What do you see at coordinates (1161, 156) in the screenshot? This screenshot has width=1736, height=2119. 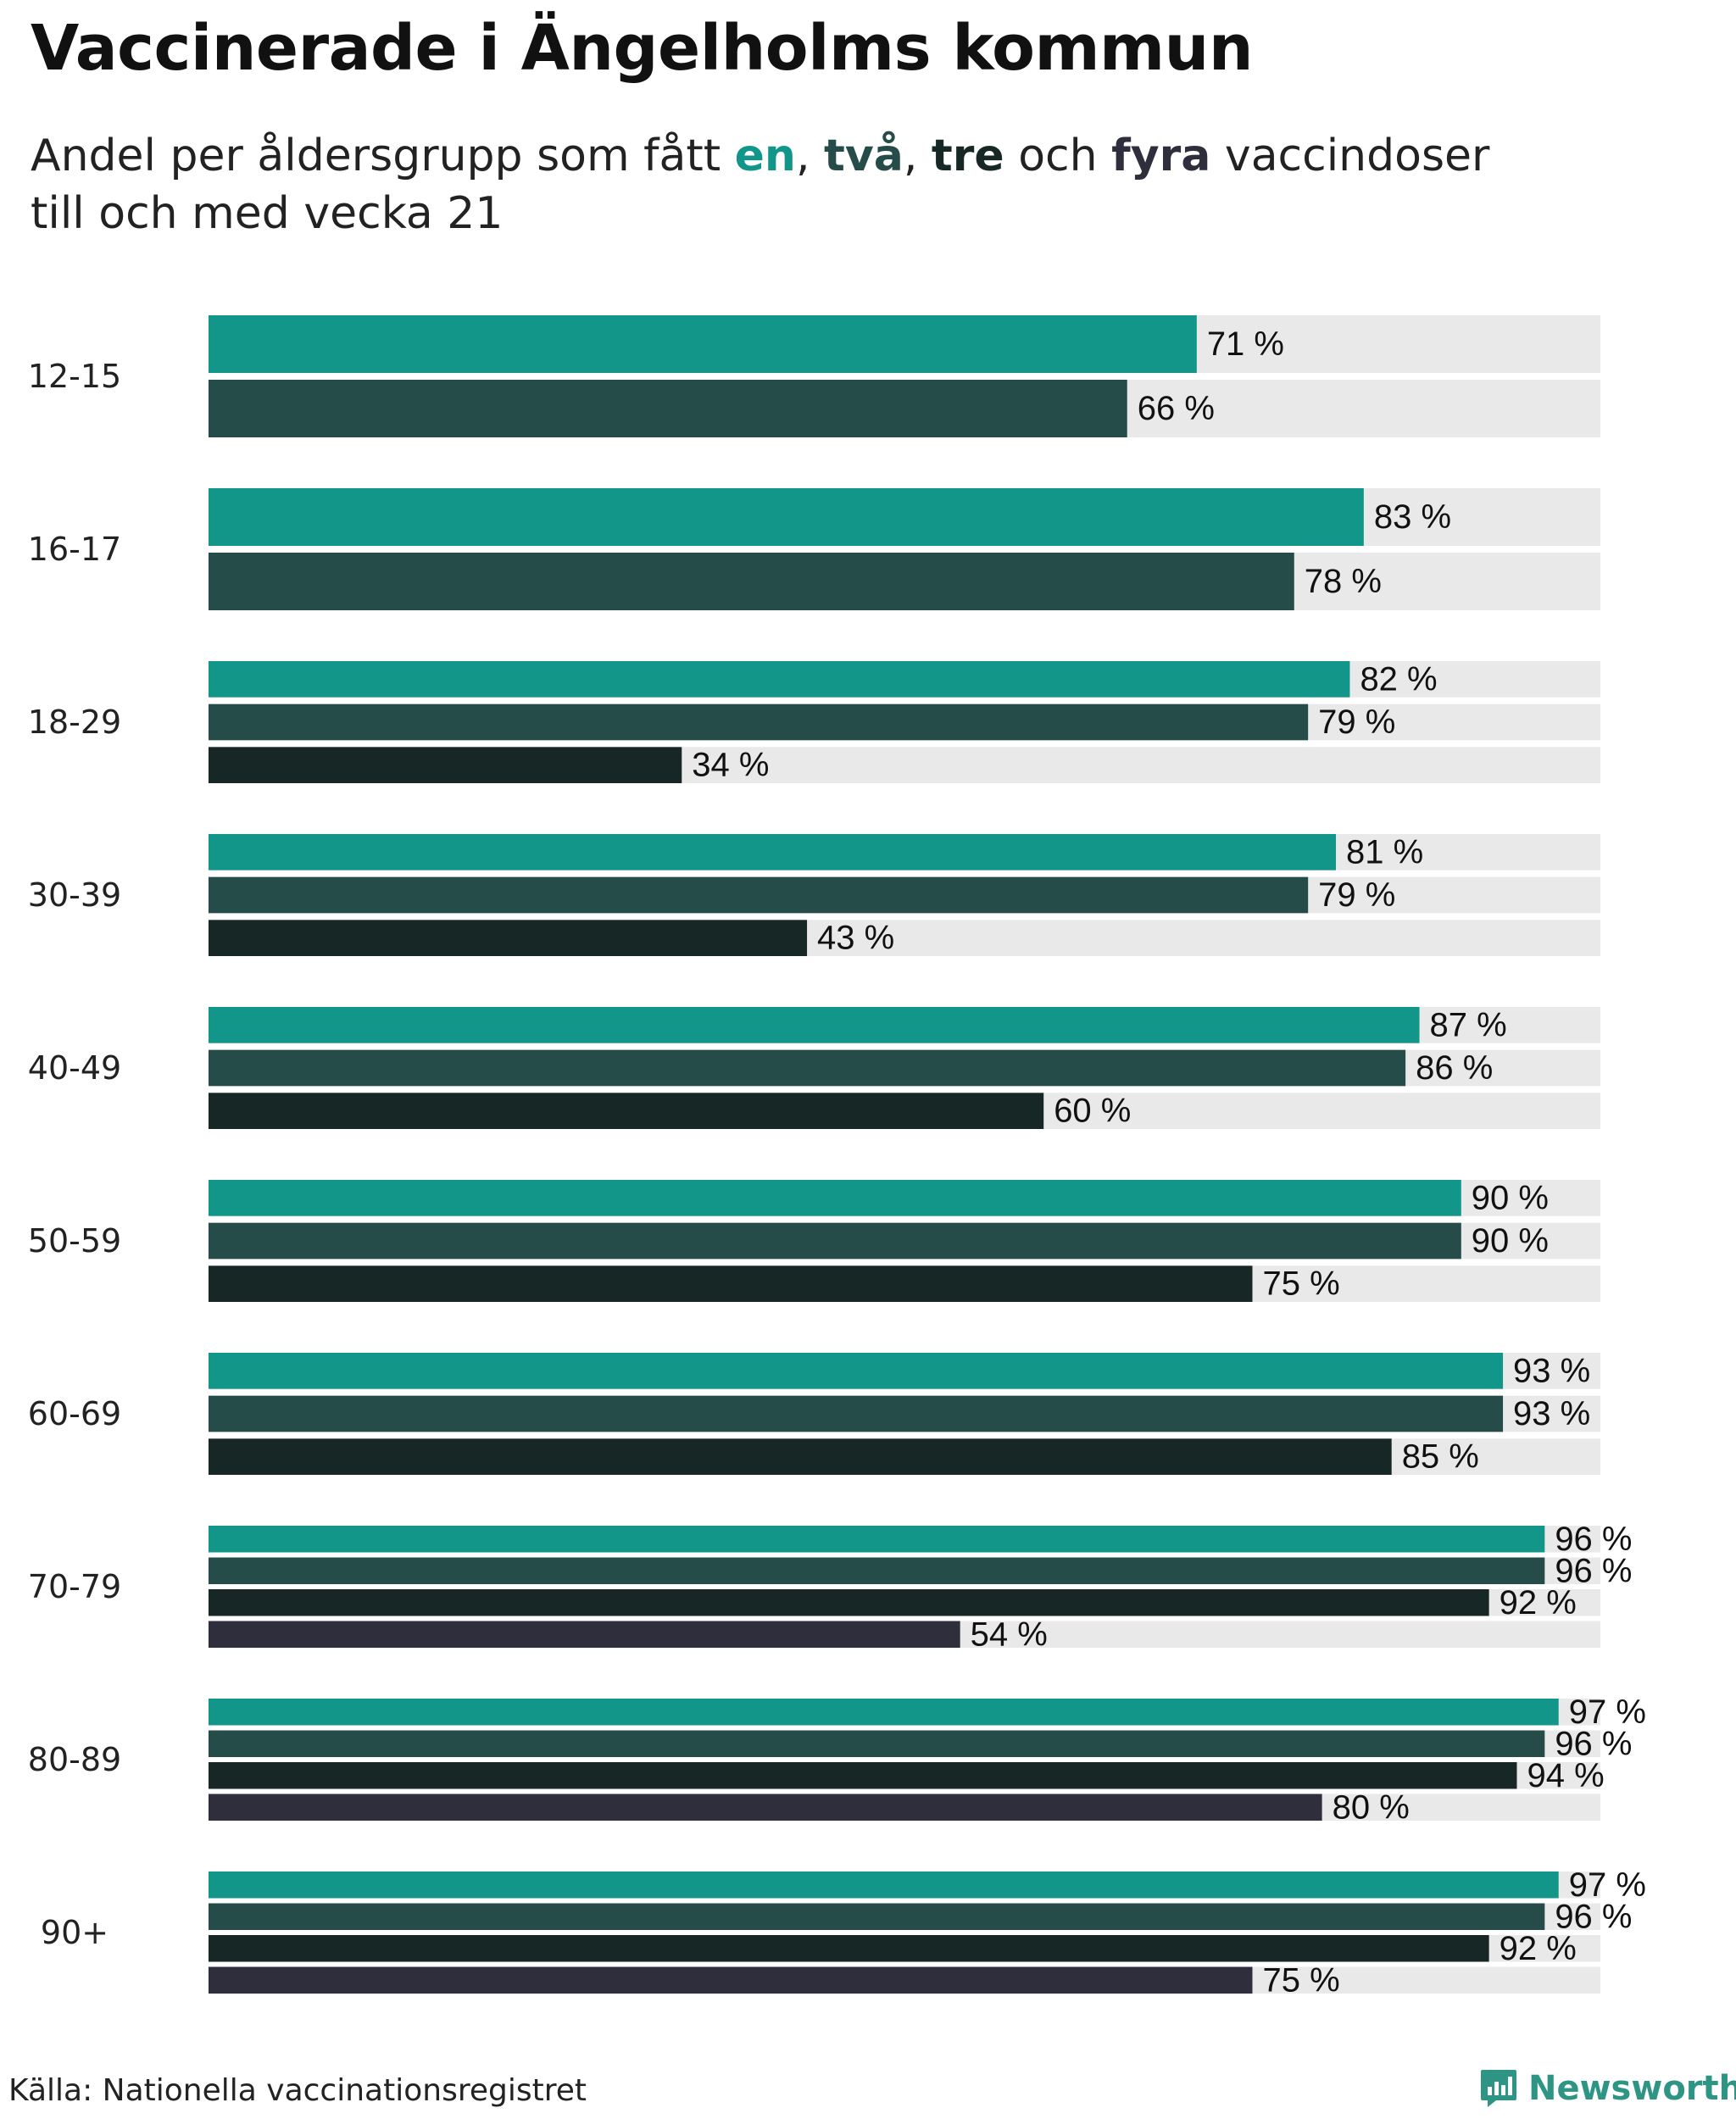 I see `subtitle-dose-fyra: fyra` at bounding box center [1161, 156].